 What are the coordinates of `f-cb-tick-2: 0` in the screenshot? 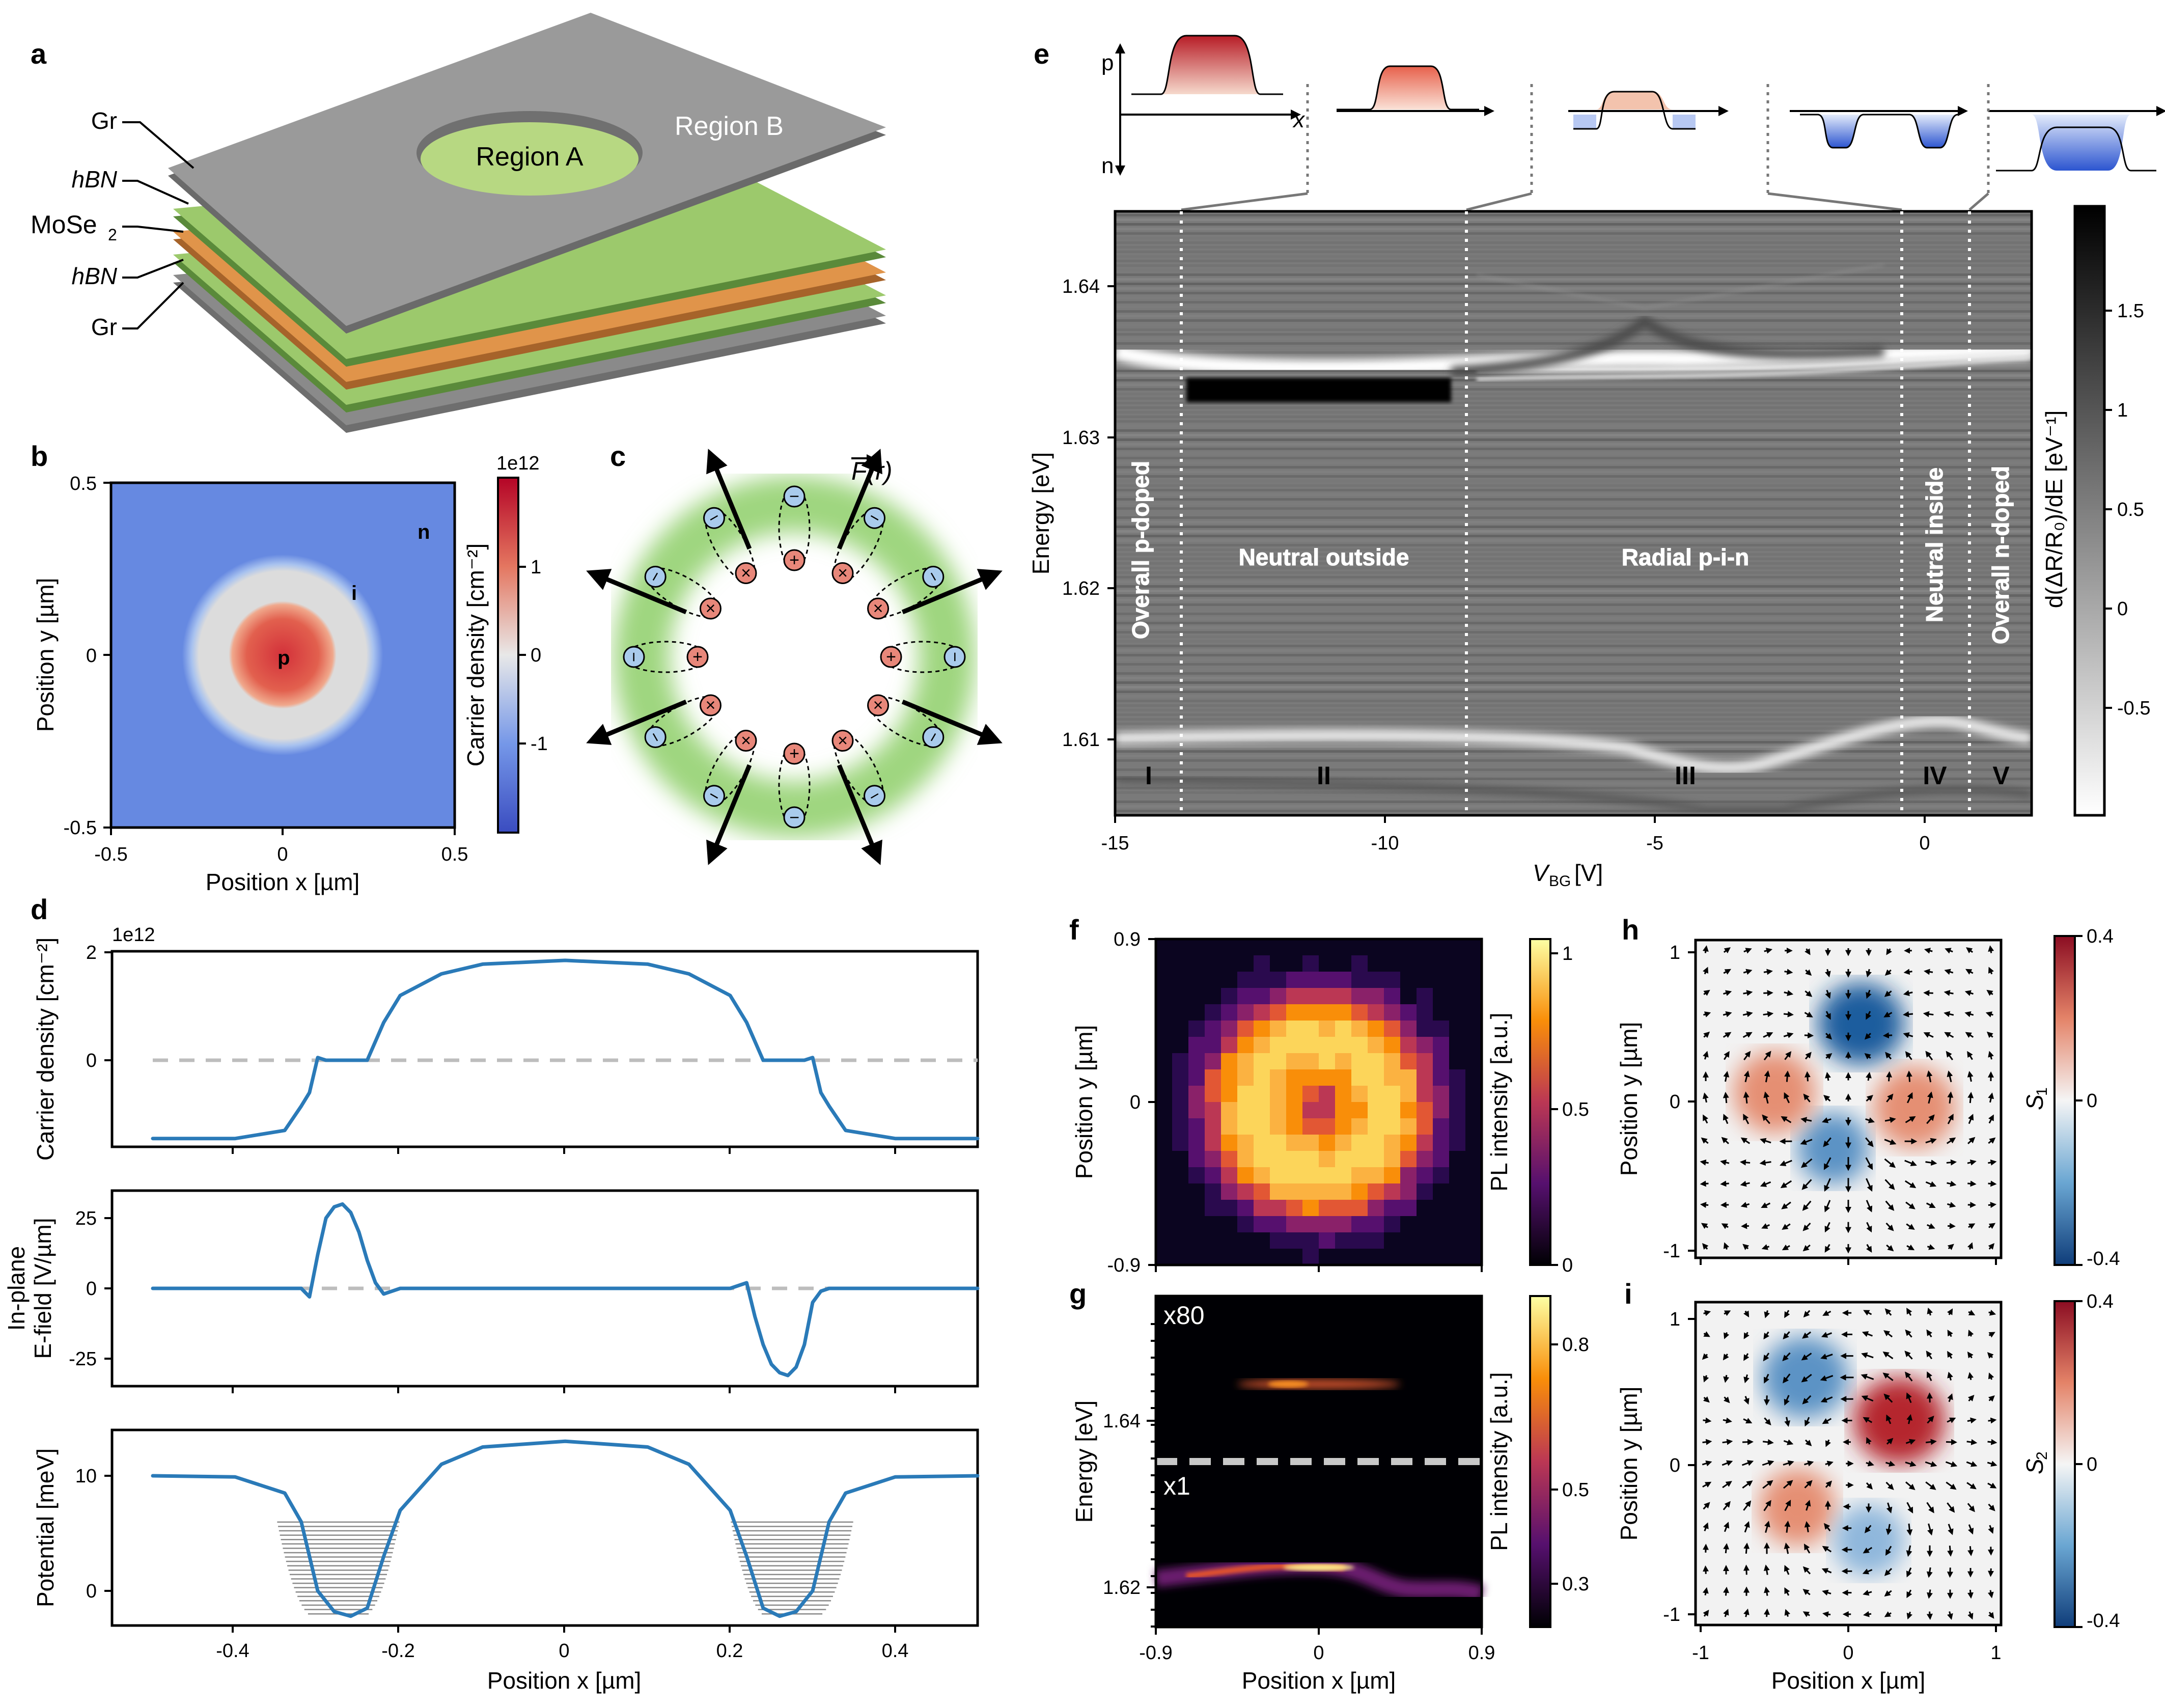 It's located at (1567, 1266).